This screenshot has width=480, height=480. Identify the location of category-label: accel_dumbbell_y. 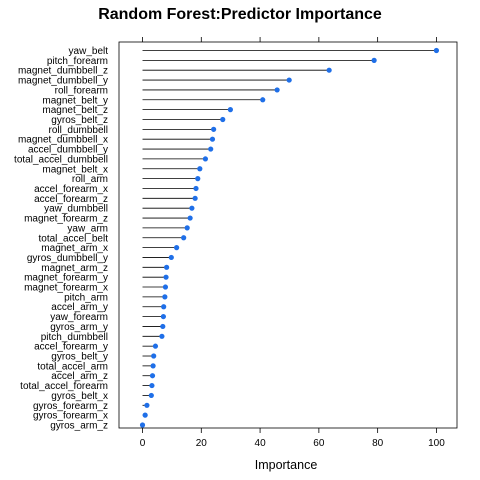
(68, 150).